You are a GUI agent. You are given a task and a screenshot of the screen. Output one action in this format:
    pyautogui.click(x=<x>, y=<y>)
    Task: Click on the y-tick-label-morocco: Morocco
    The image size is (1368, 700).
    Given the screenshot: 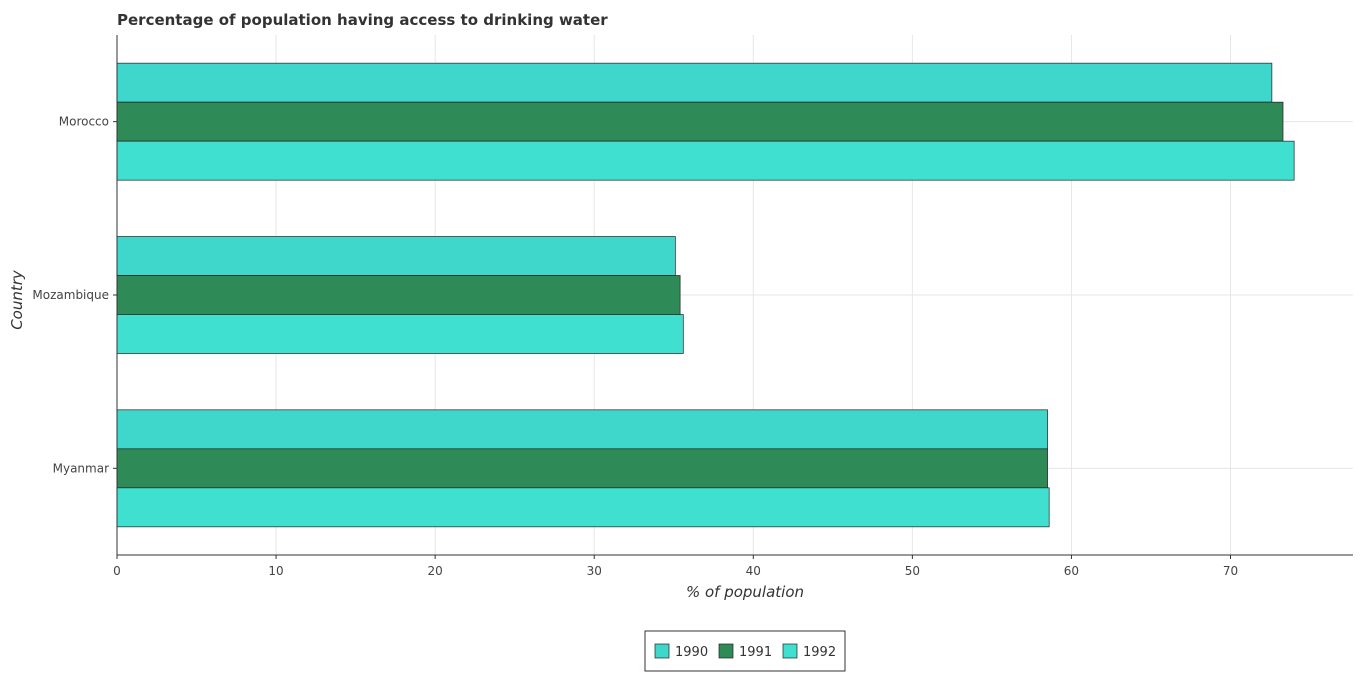 What is the action you would take?
    pyautogui.click(x=84, y=122)
    